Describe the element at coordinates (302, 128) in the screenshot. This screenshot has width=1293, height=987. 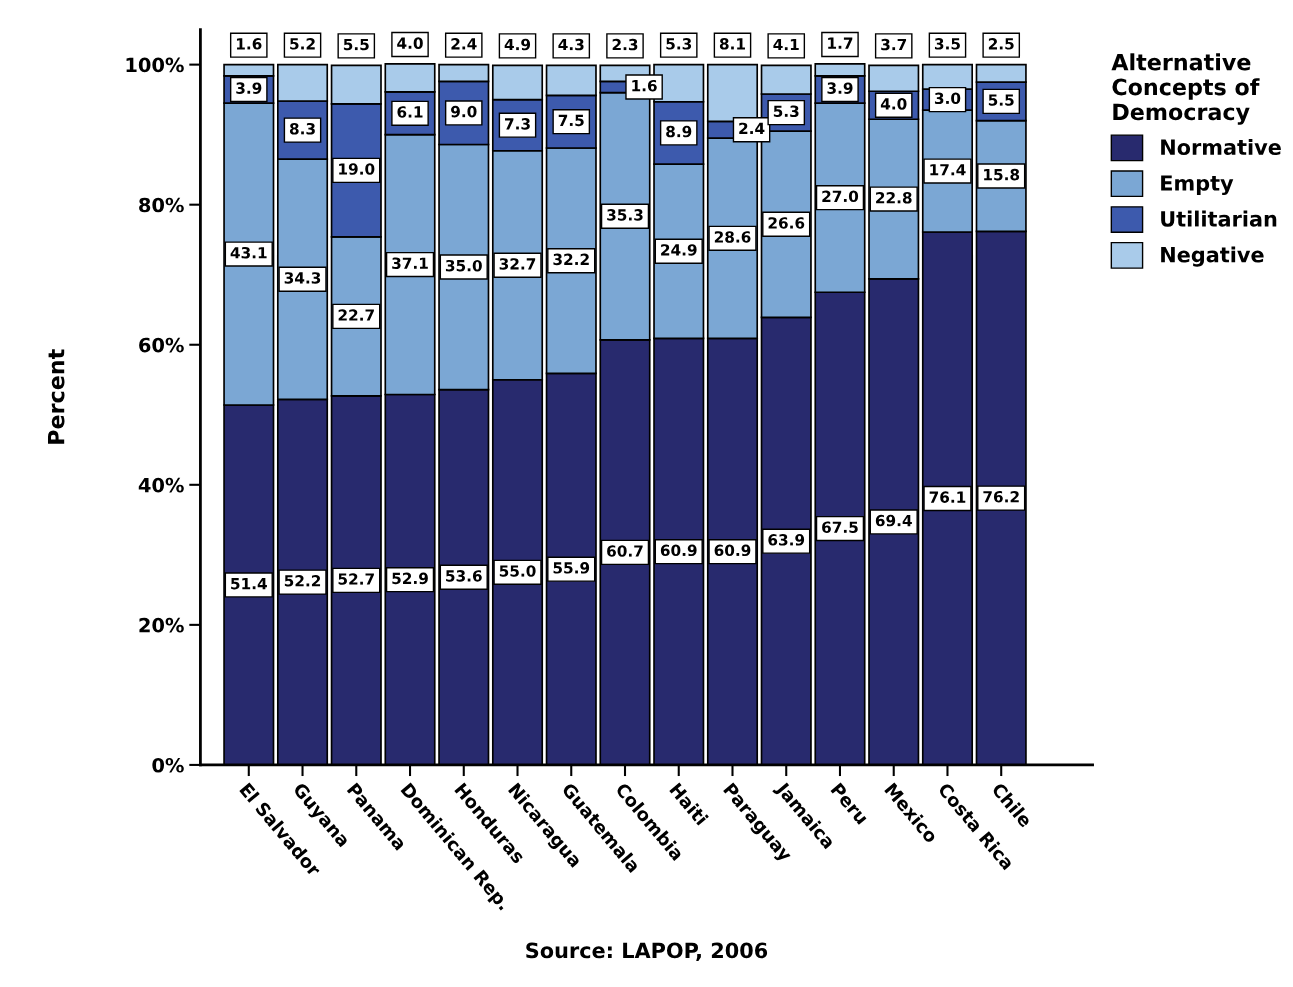
I see `data-label: 8.3` at that location.